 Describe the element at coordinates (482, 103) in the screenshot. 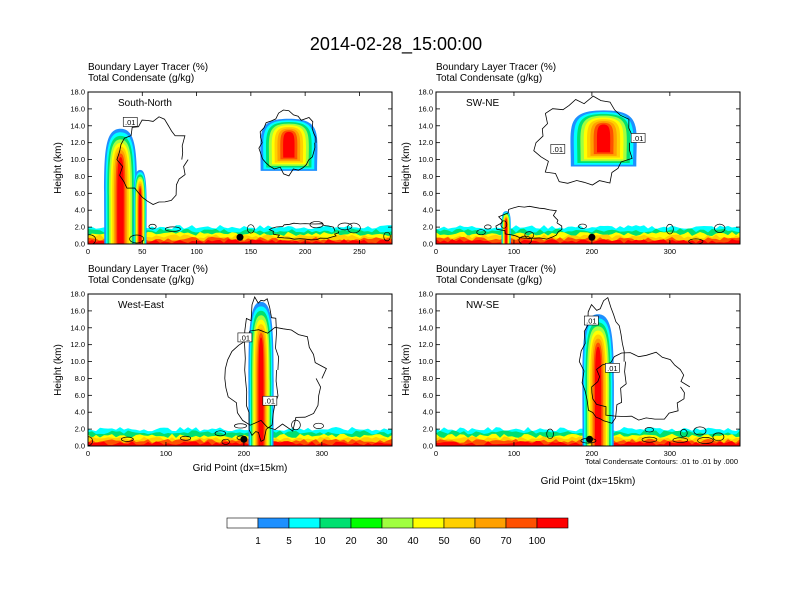

I see `panel-name: SW-NE` at that location.